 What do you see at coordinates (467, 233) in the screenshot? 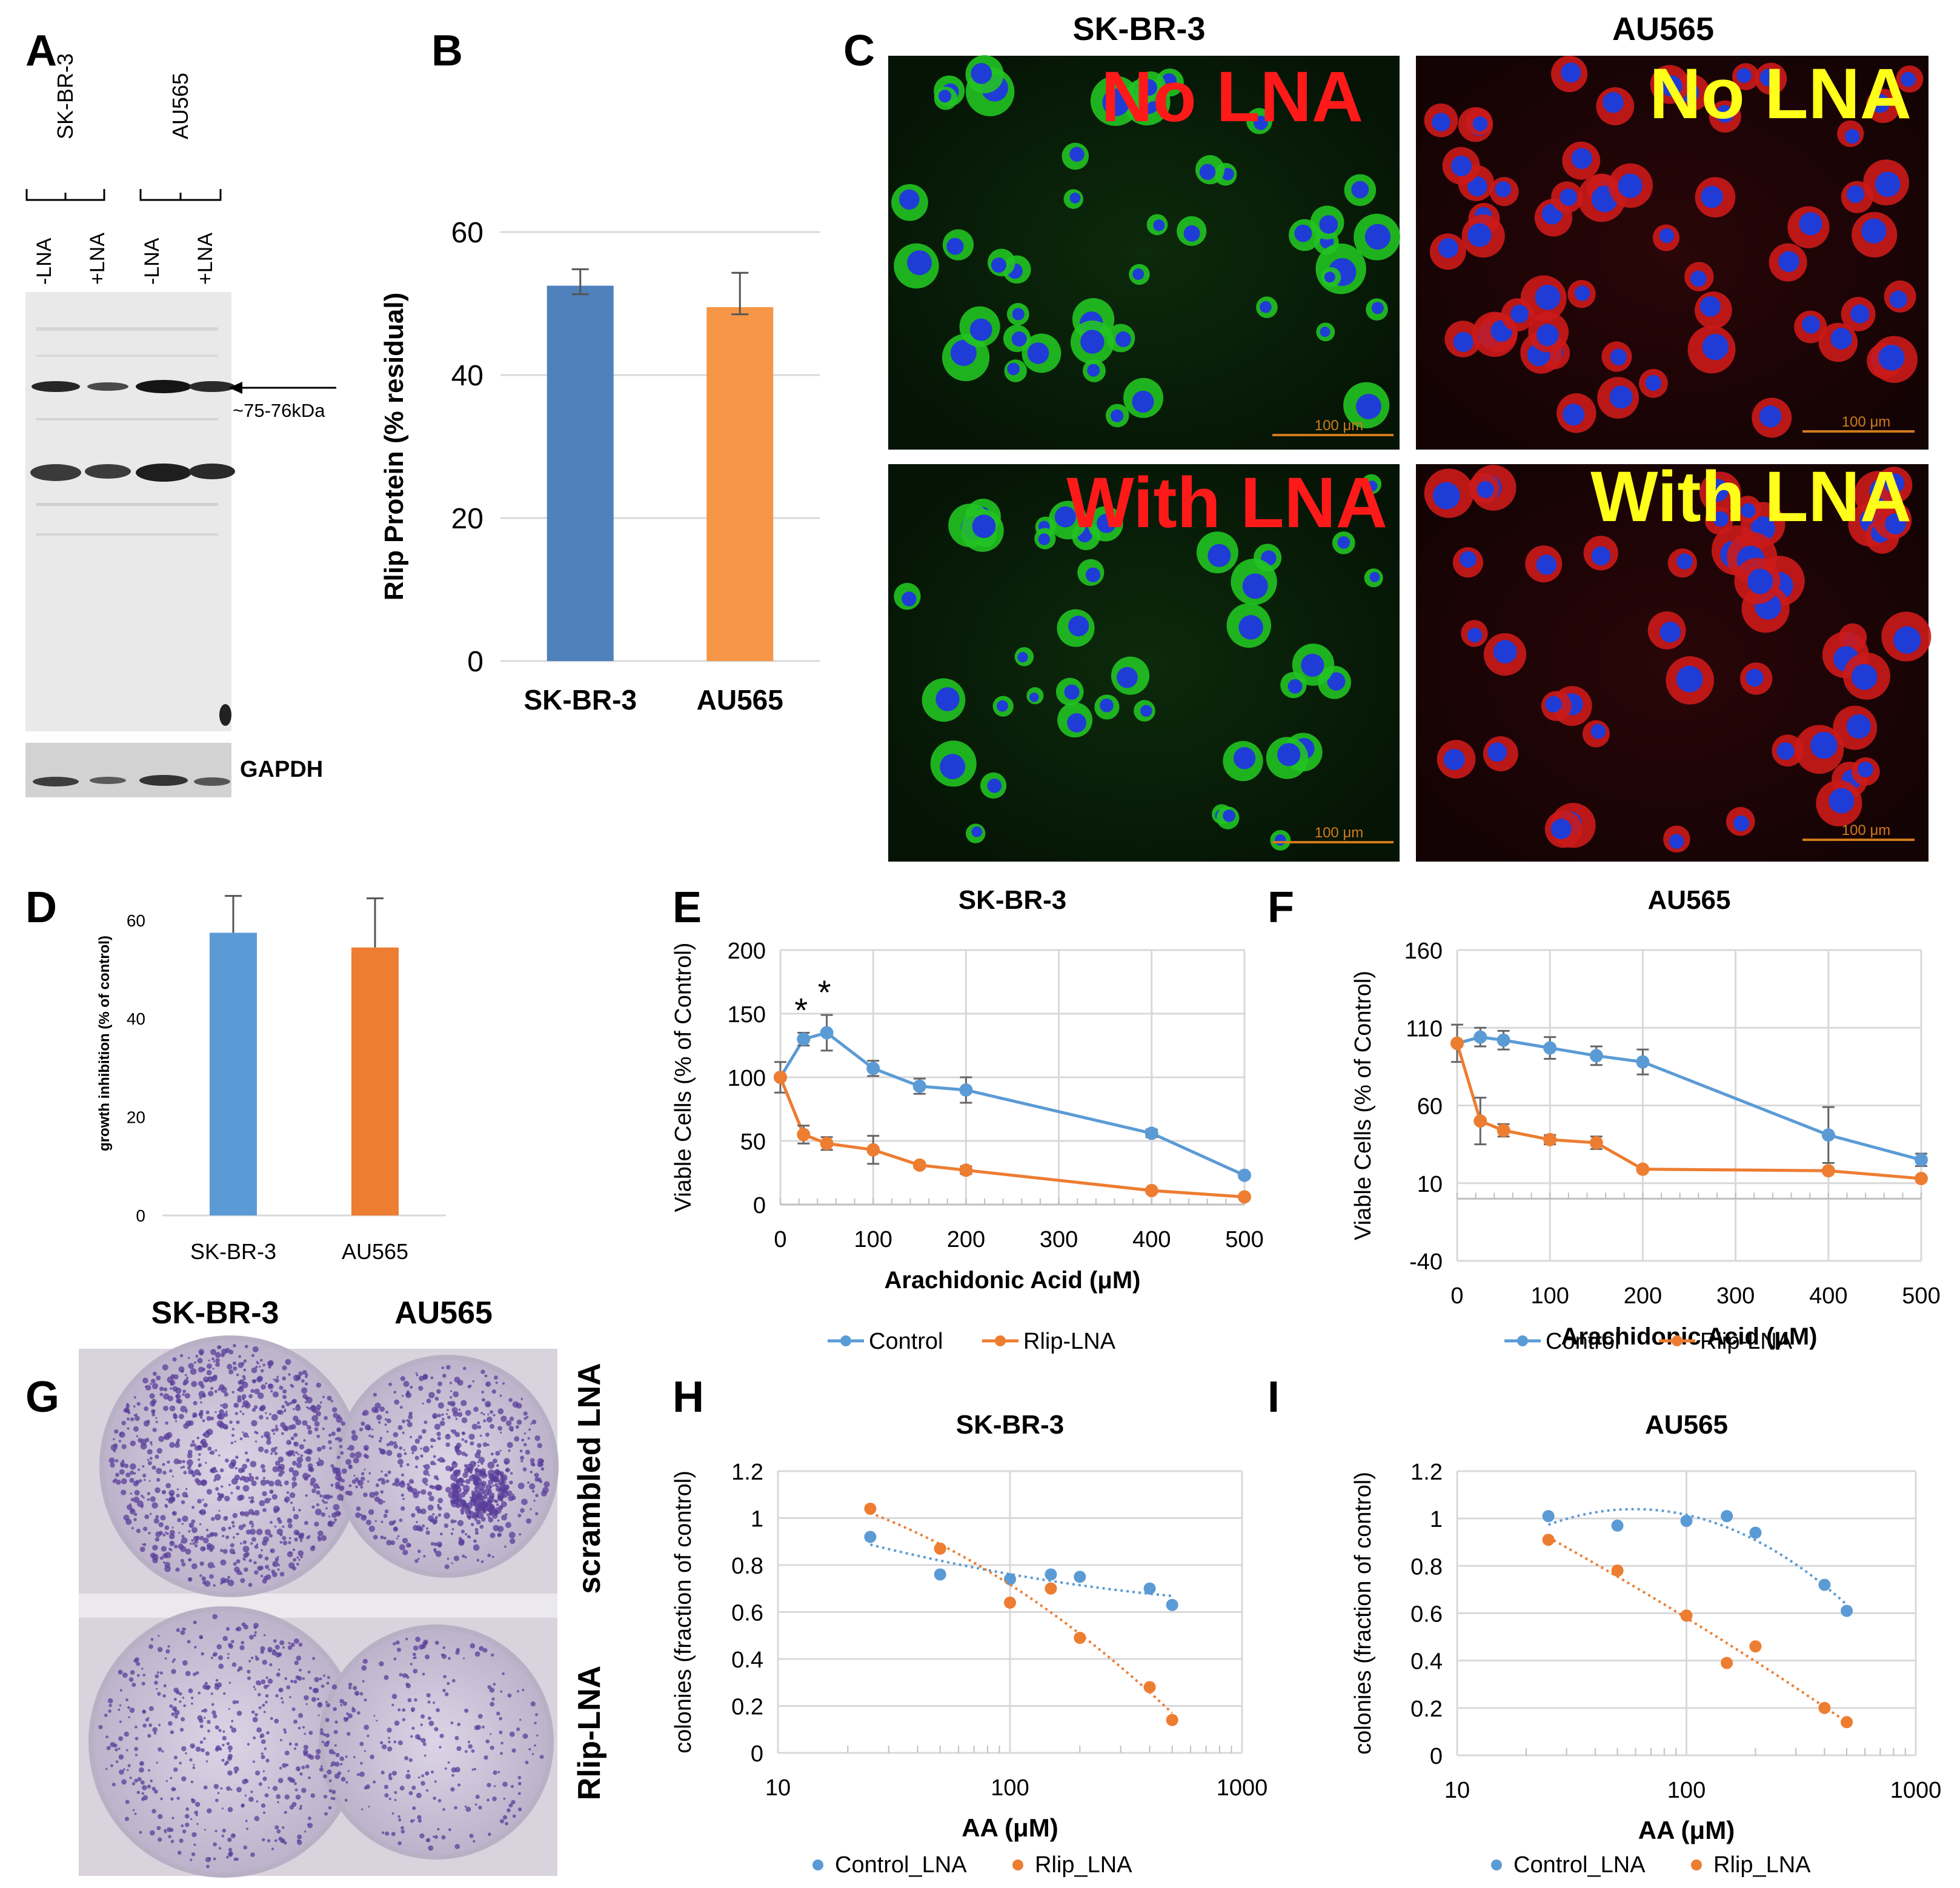
I see `y-tick-label: 60` at bounding box center [467, 233].